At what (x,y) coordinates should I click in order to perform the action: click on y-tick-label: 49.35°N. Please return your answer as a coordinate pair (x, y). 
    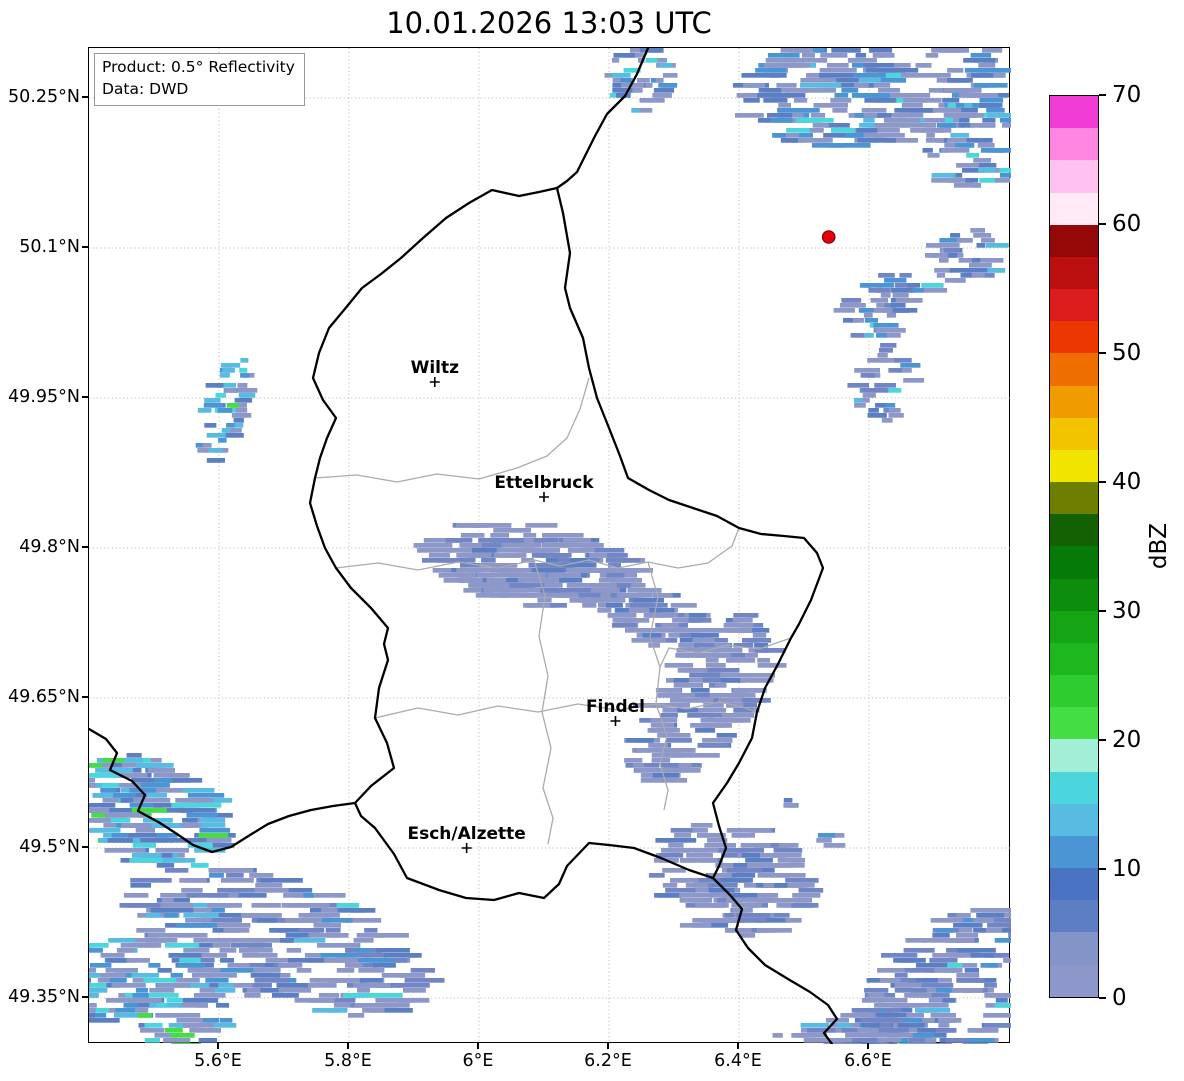
    Looking at the image, I should click on (44, 997).